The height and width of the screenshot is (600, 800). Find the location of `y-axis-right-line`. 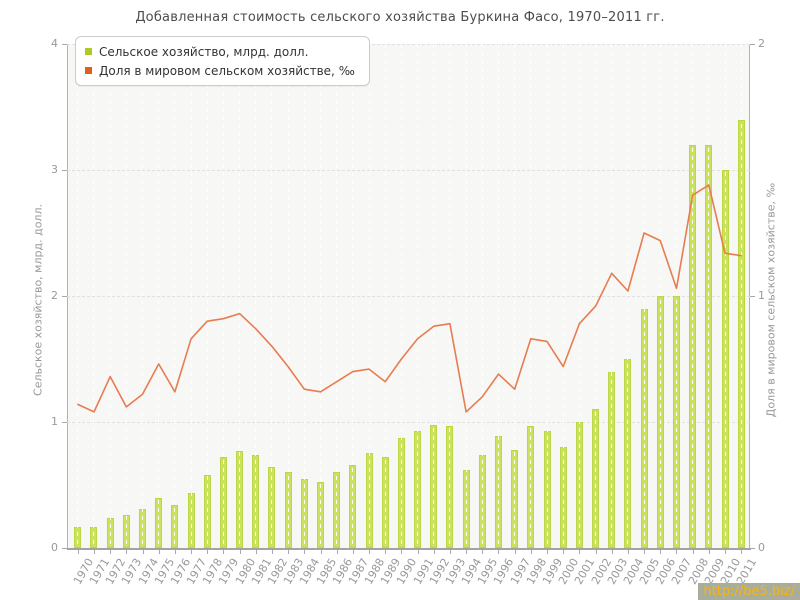

y-axis-right-line is located at coordinates (749, 297).